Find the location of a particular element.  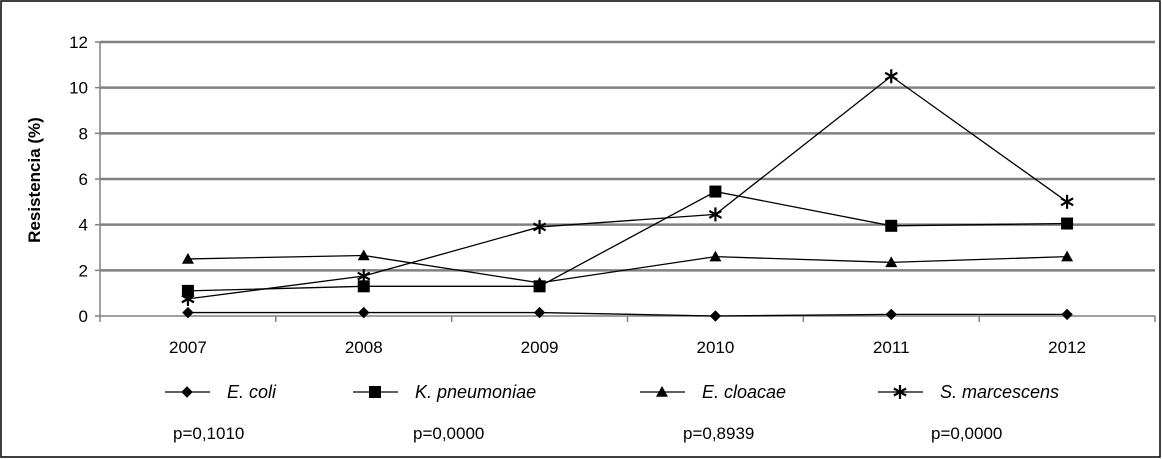

x-tick-label: 2009 is located at coordinates (540, 347).